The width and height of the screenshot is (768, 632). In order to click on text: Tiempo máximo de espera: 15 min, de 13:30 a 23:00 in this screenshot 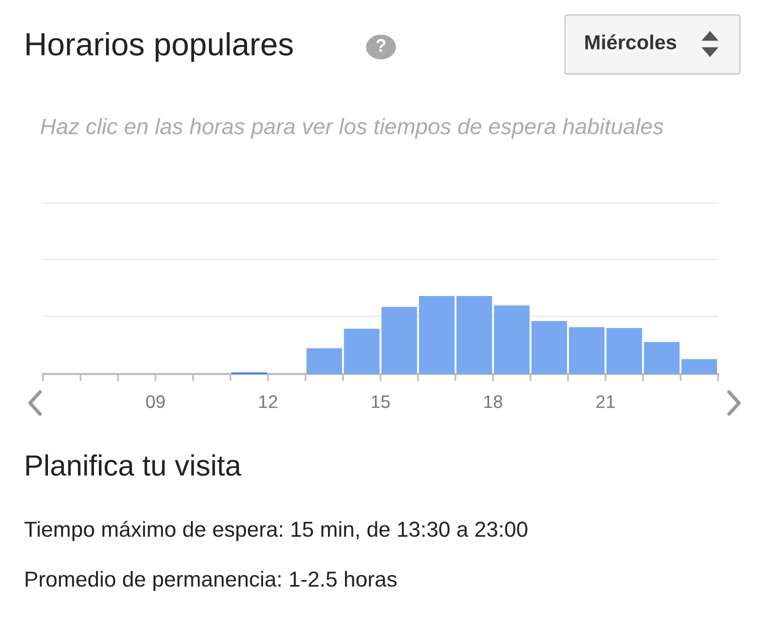, I will do `click(276, 531)`.